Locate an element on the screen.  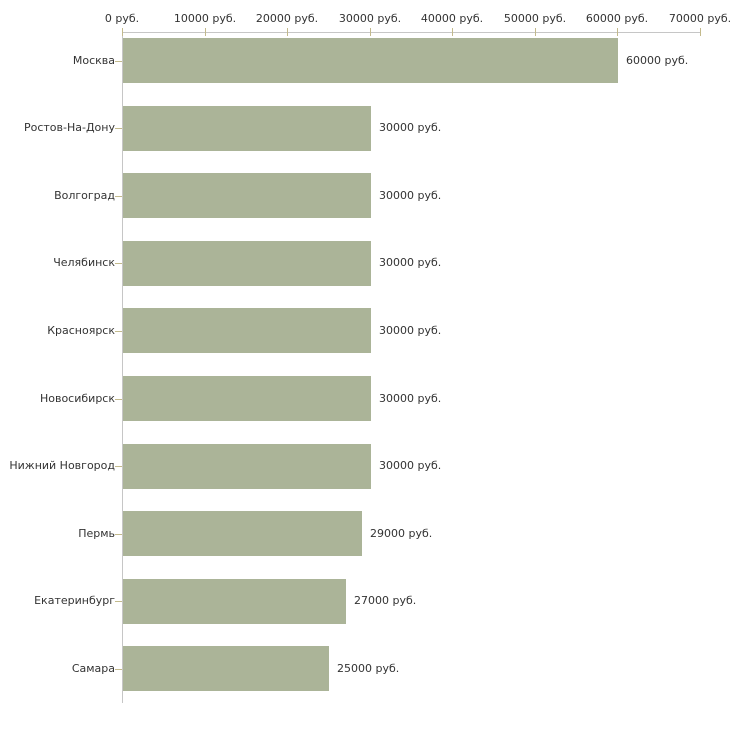
value-label: 60000 руб. is located at coordinates (657, 60).